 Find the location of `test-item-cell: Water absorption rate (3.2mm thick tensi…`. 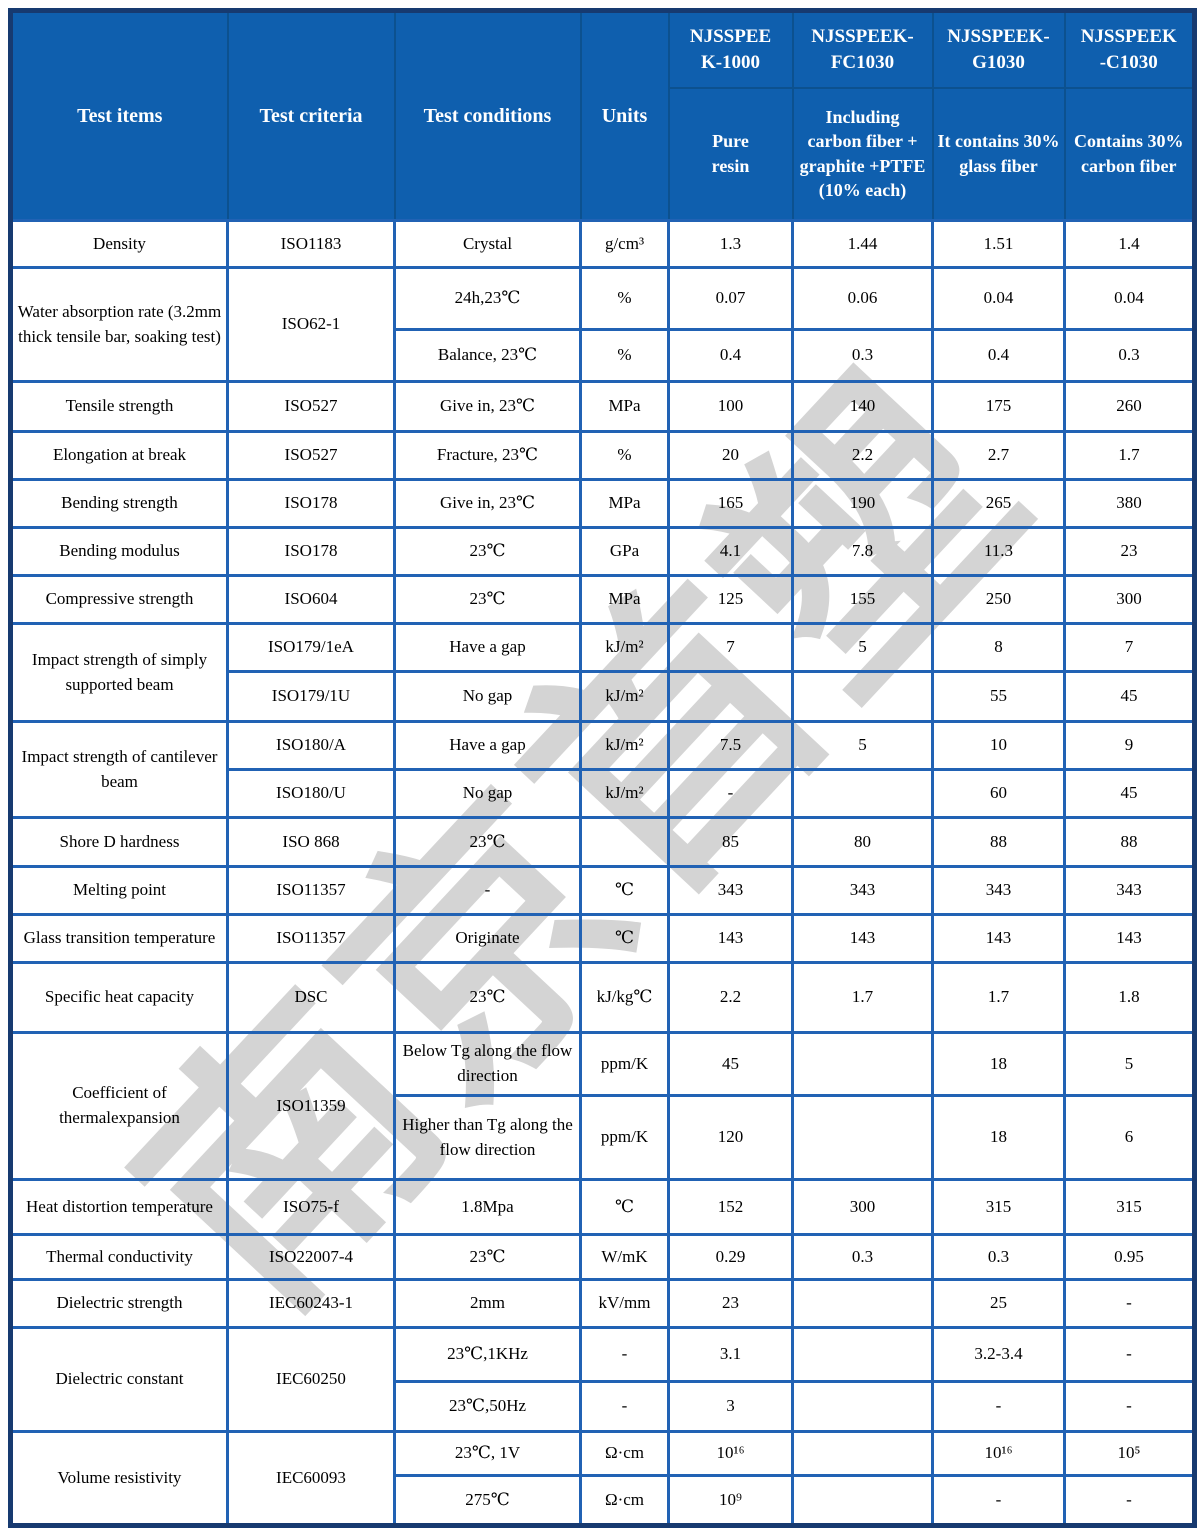

test-item-cell: Water absorption rate (3.2mm thick tensi… is located at coordinates (119, 324).